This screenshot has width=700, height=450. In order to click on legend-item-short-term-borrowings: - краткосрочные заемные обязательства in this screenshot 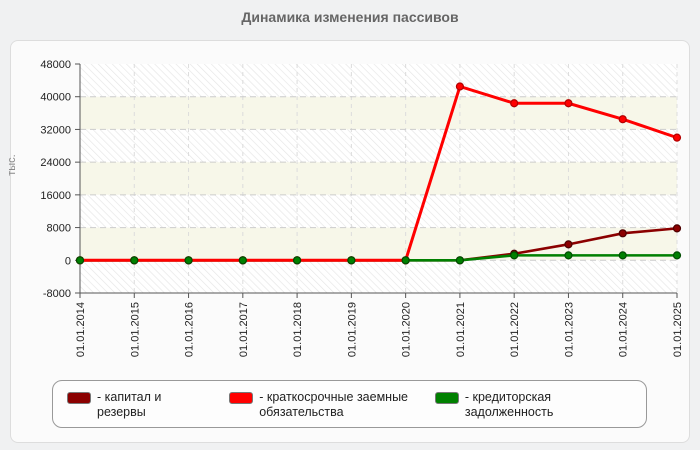, I will do `click(321, 405)`.